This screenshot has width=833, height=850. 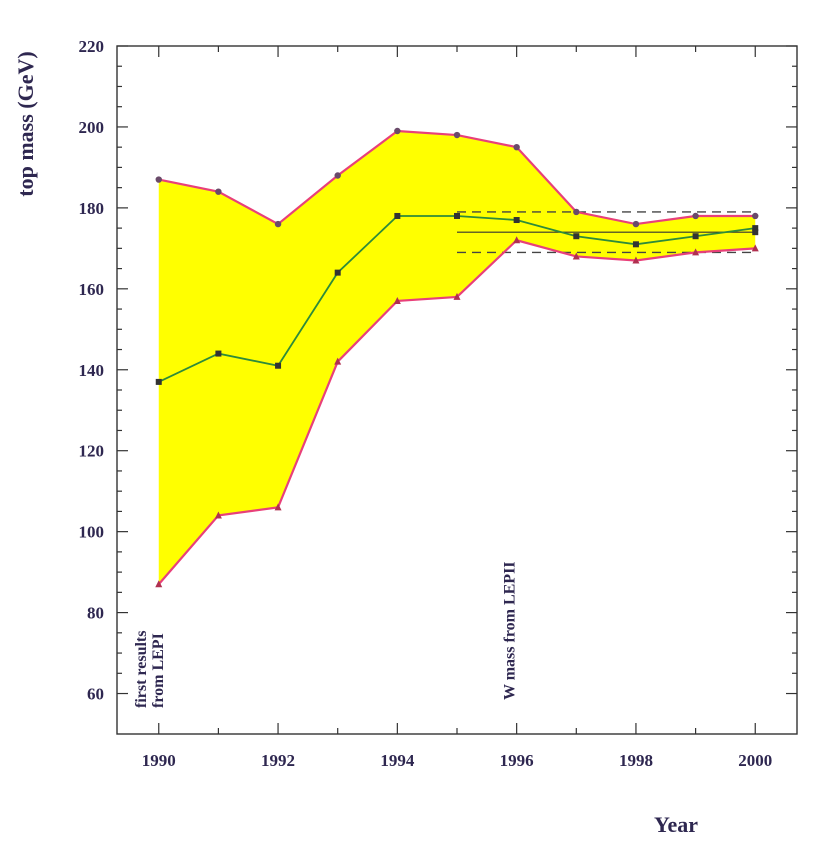 What do you see at coordinates (25, 123) in the screenshot?
I see `y-axis-title: top mass (GeV)` at bounding box center [25, 123].